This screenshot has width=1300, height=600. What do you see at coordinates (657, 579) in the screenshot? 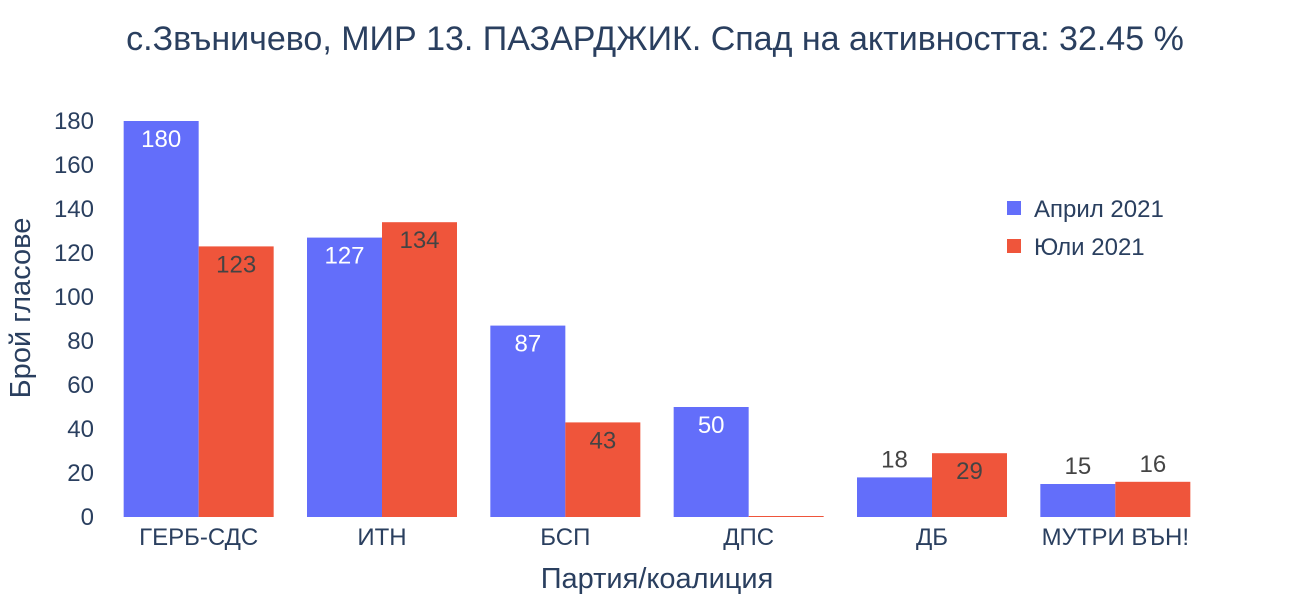
I see `x-axis-title: Партия/коалиция` at bounding box center [657, 579].